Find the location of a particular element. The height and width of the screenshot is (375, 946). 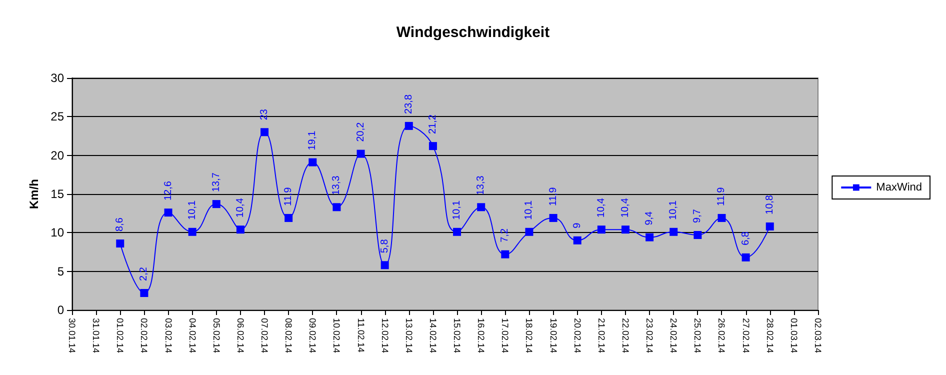

legend-label: MaxWind is located at coordinates (899, 188).